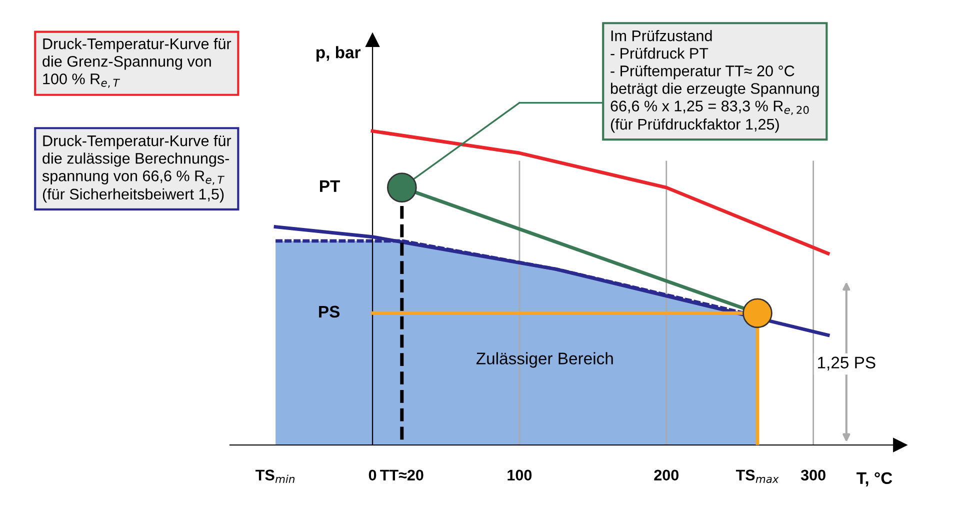 The height and width of the screenshot is (518, 961). I want to click on annotation: PT, so click(330, 186).